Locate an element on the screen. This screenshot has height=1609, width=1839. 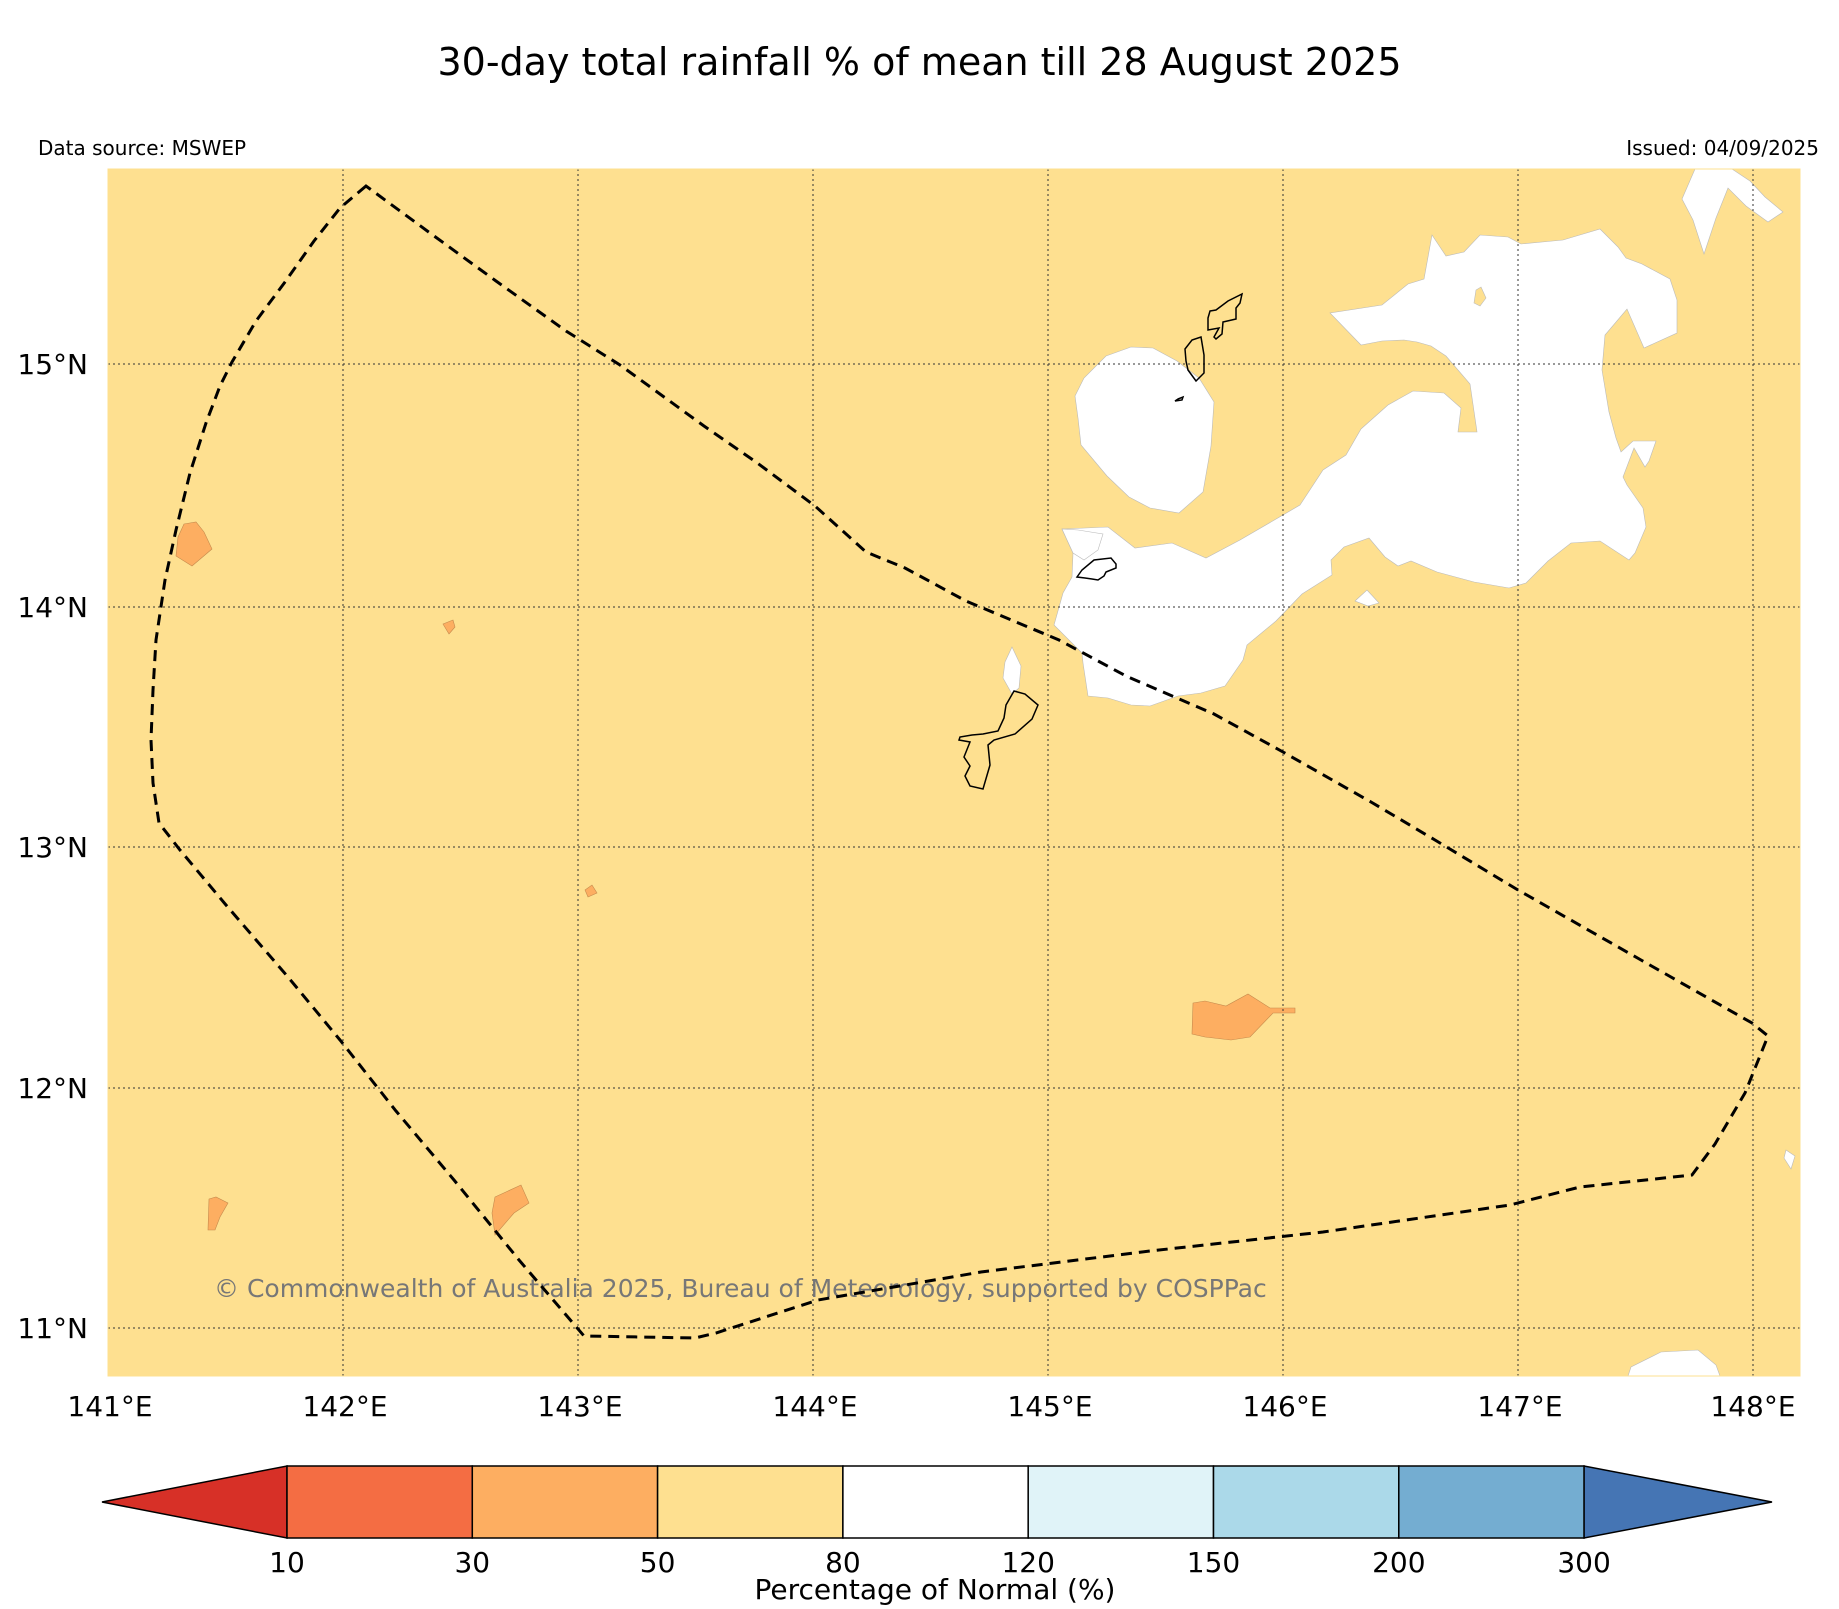
latitude-ticks: 15°N 14°N 13°N 12°N 11°N is located at coordinates (52, 846).